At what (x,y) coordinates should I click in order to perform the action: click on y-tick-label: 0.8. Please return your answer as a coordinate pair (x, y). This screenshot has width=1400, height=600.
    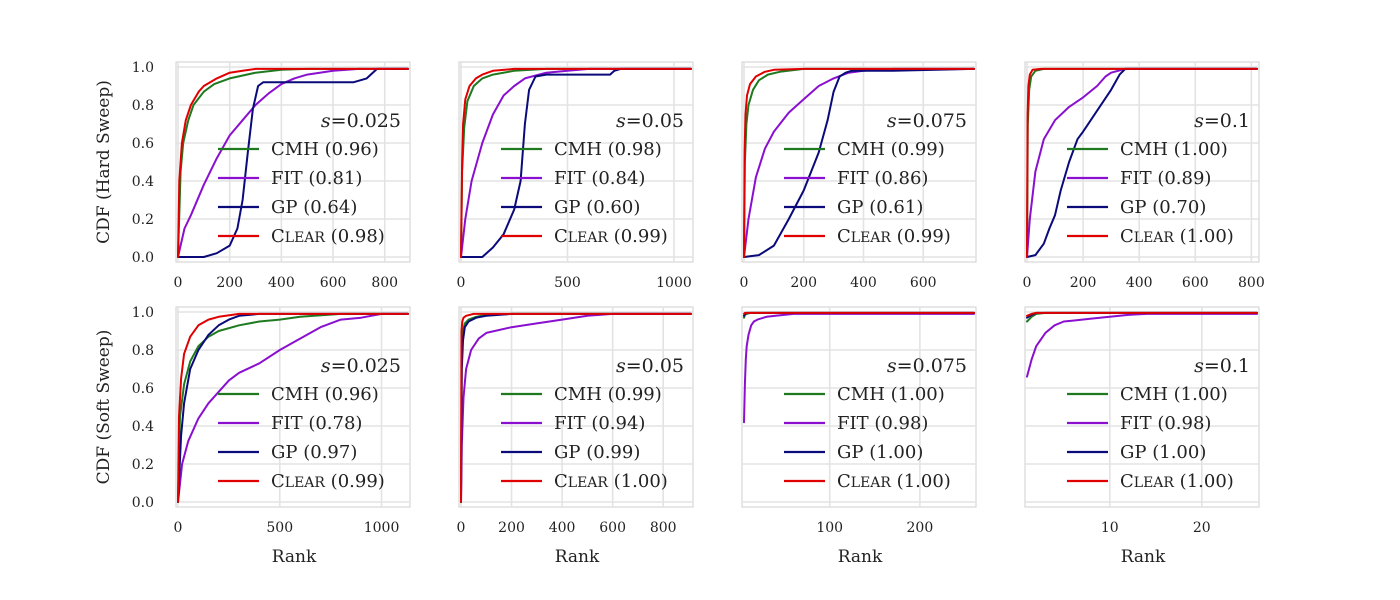
    Looking at the image, I should click on (143, 106).